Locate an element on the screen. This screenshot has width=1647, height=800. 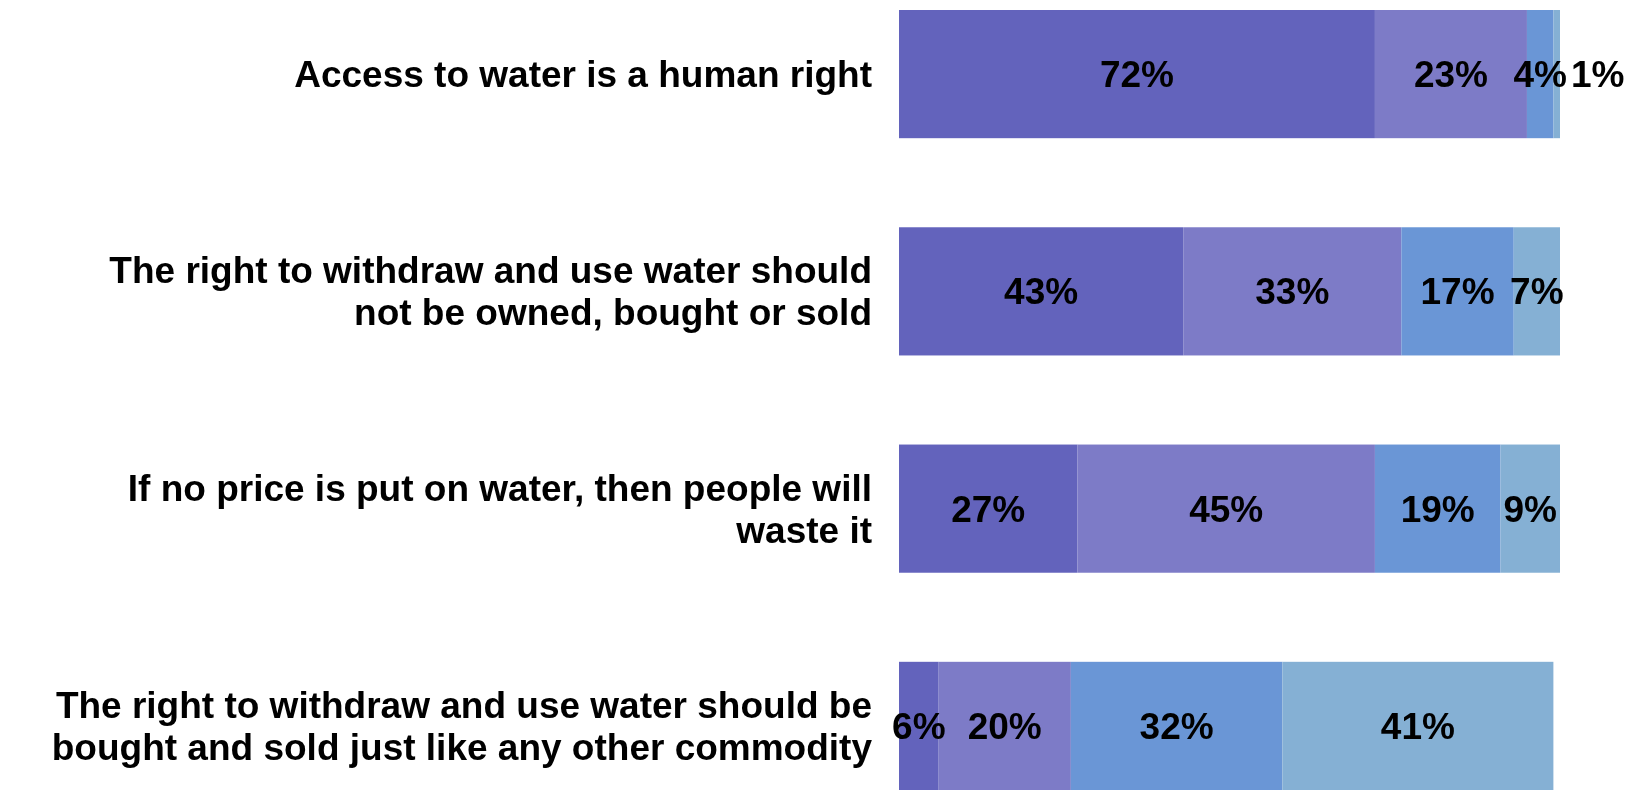
data-label: 9% is located at coordinates (1530, 509).